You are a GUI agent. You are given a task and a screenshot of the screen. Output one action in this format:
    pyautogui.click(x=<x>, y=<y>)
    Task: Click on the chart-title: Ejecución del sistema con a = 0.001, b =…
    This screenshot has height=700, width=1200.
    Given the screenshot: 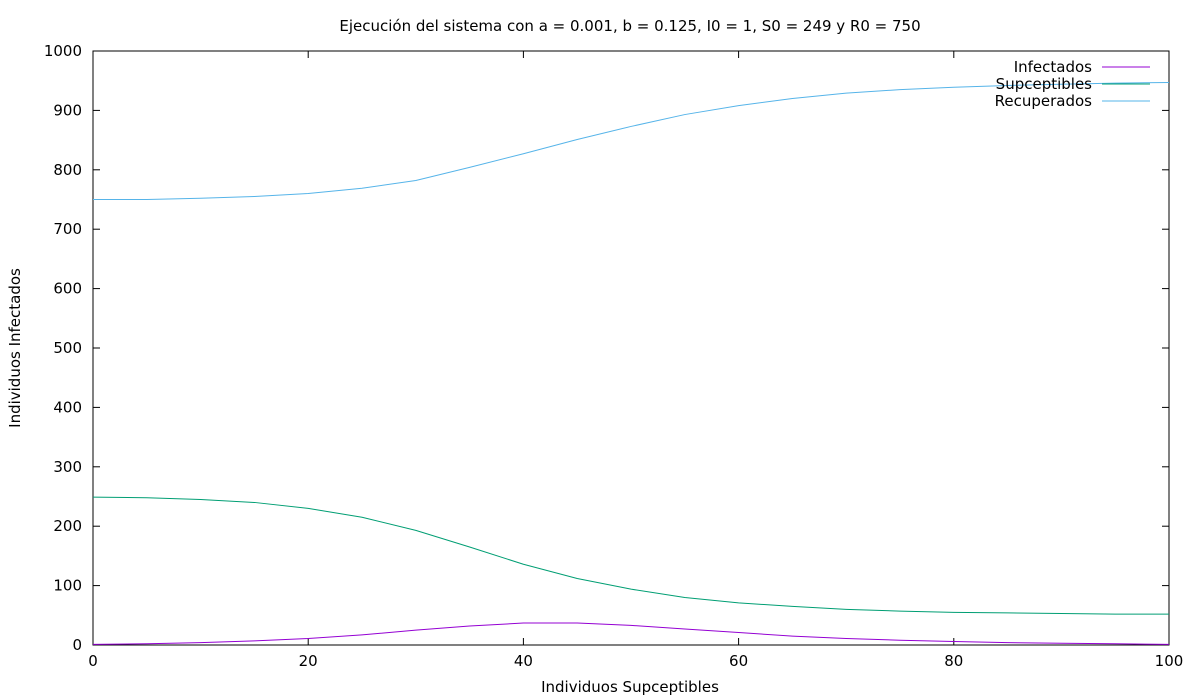 What is the action you would take?
    pyautogui.click(x=629, y=26)
    